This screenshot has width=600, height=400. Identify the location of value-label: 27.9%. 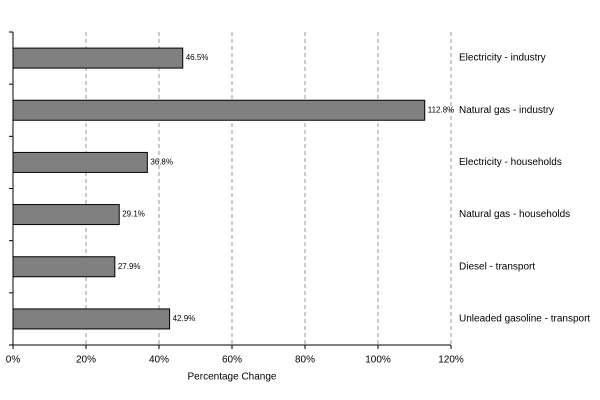
(129, 266).